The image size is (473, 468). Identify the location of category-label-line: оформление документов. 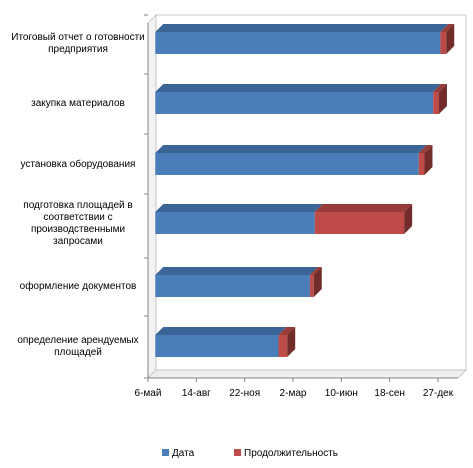
(78, 286).